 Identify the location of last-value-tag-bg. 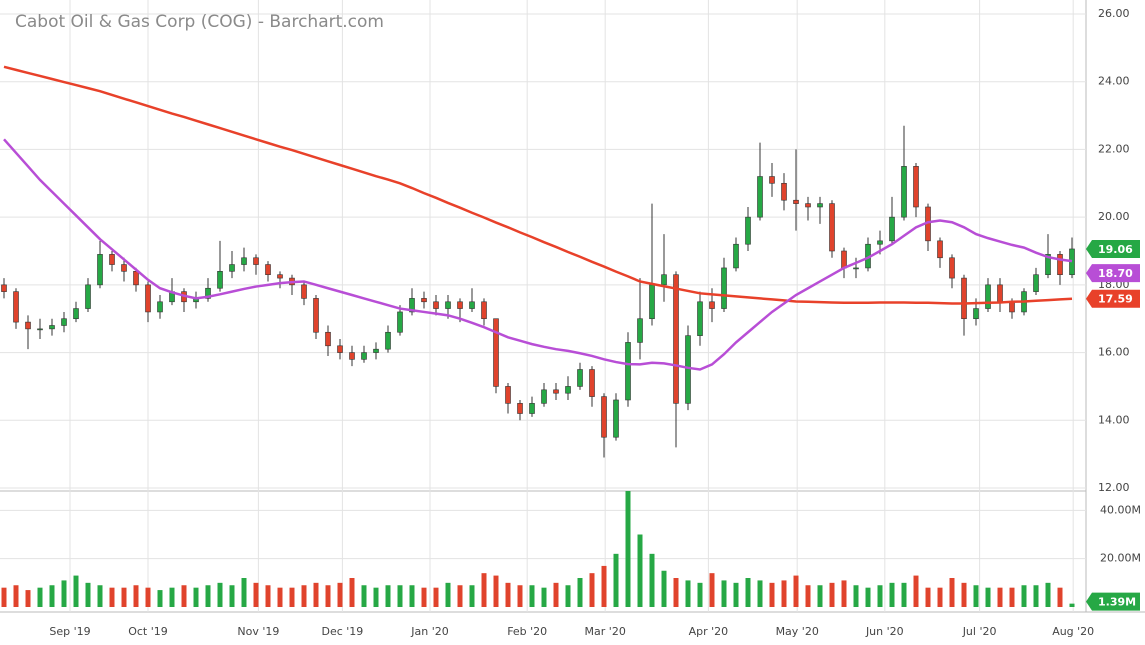
(1113, 298).